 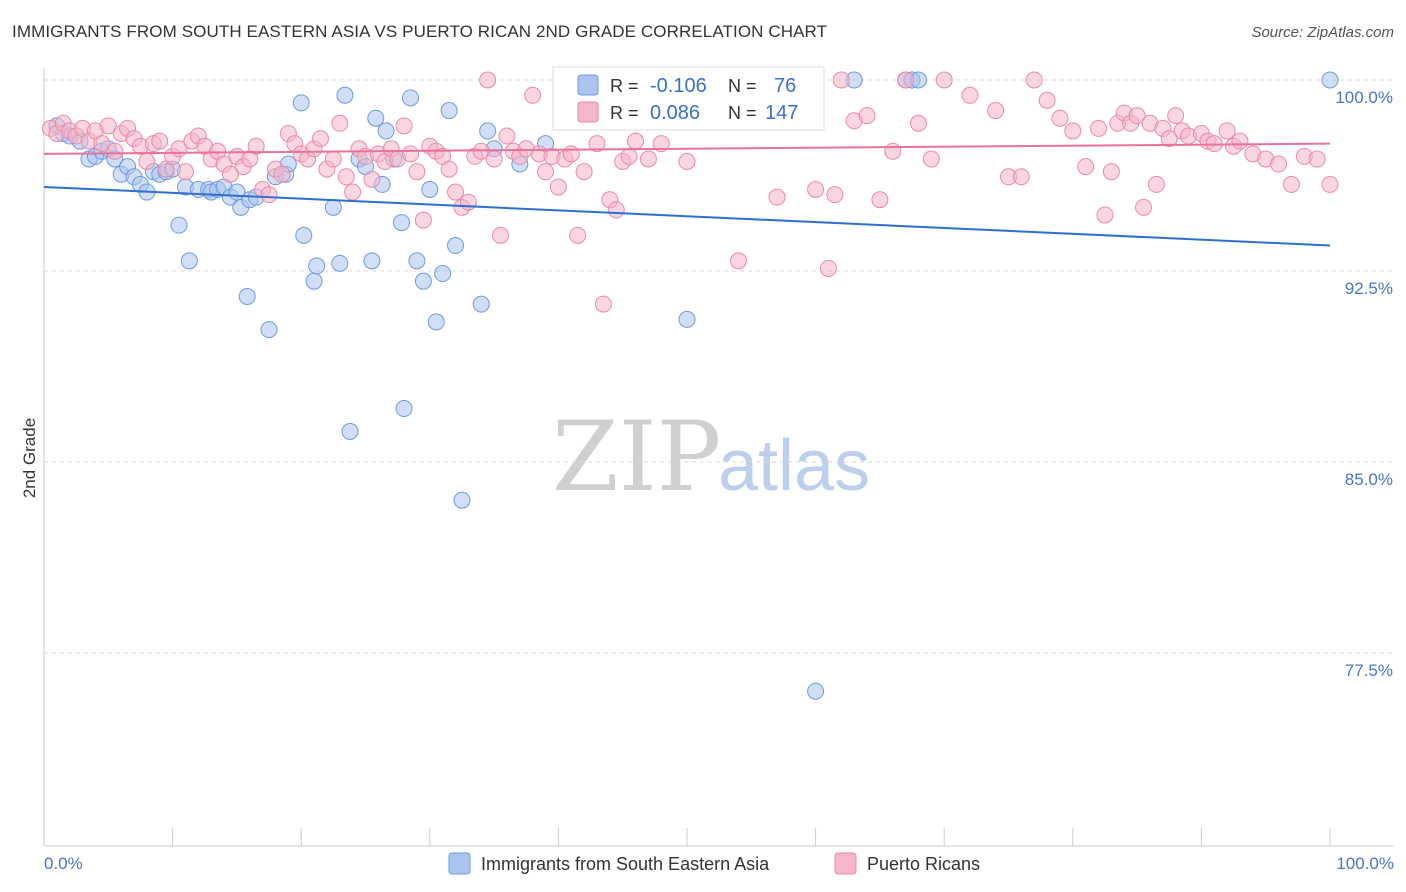 What do you see at coordinates (624, 113) in the screenshot?
I see `legend-r-label-pink: R =` at bounding box center [624, 113].